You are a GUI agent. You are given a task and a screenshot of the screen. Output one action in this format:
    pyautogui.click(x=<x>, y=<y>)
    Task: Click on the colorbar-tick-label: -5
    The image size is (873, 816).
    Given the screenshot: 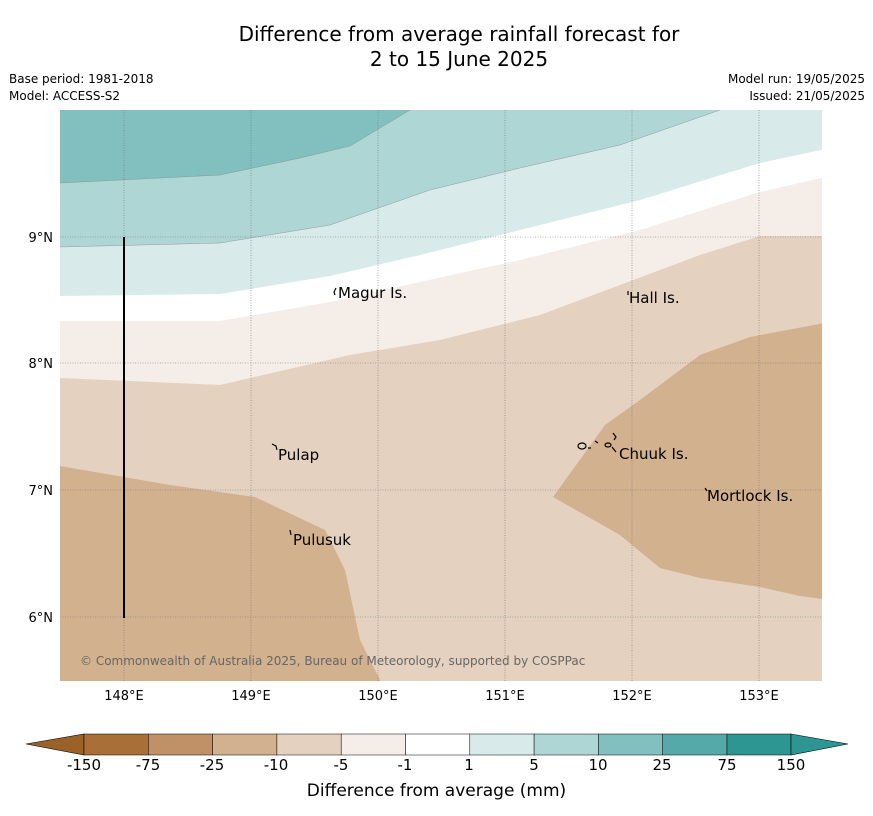 What is the action you would take?
    pyautogui.click(x=341, y=765)
    